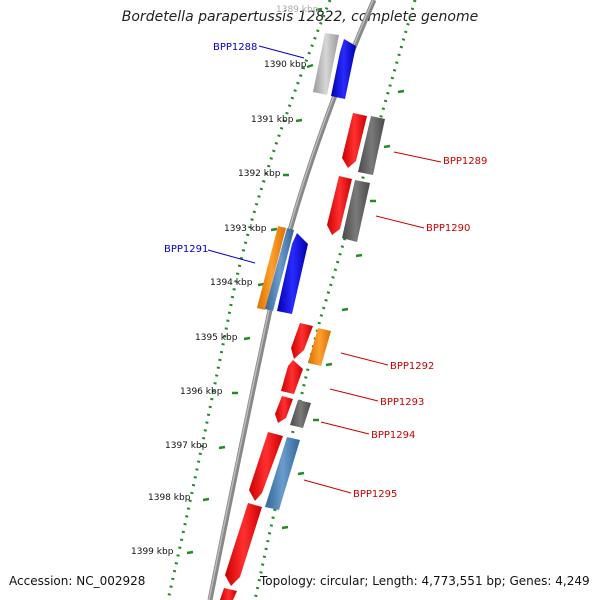  Describe the element at coordinates (465, 161) in the screenshot. I see `gene-label-bpp1289: BPP1289` at that location.